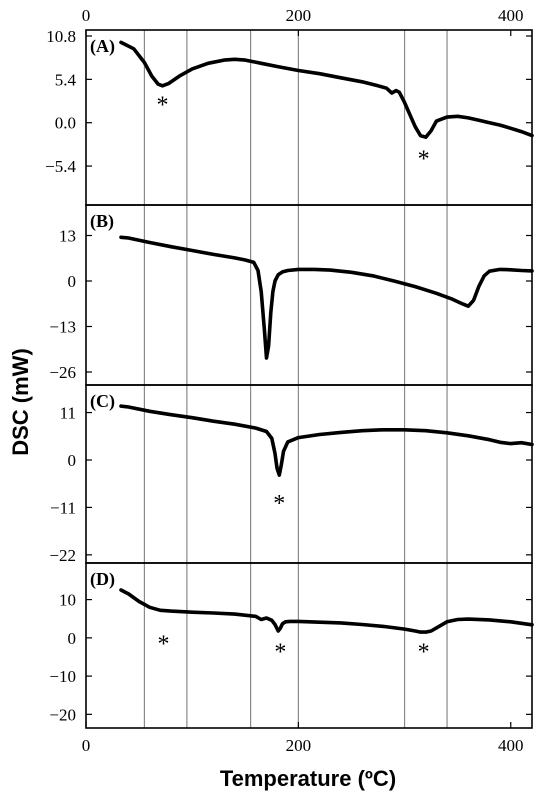  Describe the element at coordinates (66, 79) in the screenshot. I see `y-tick-label: 5.4` at that location.